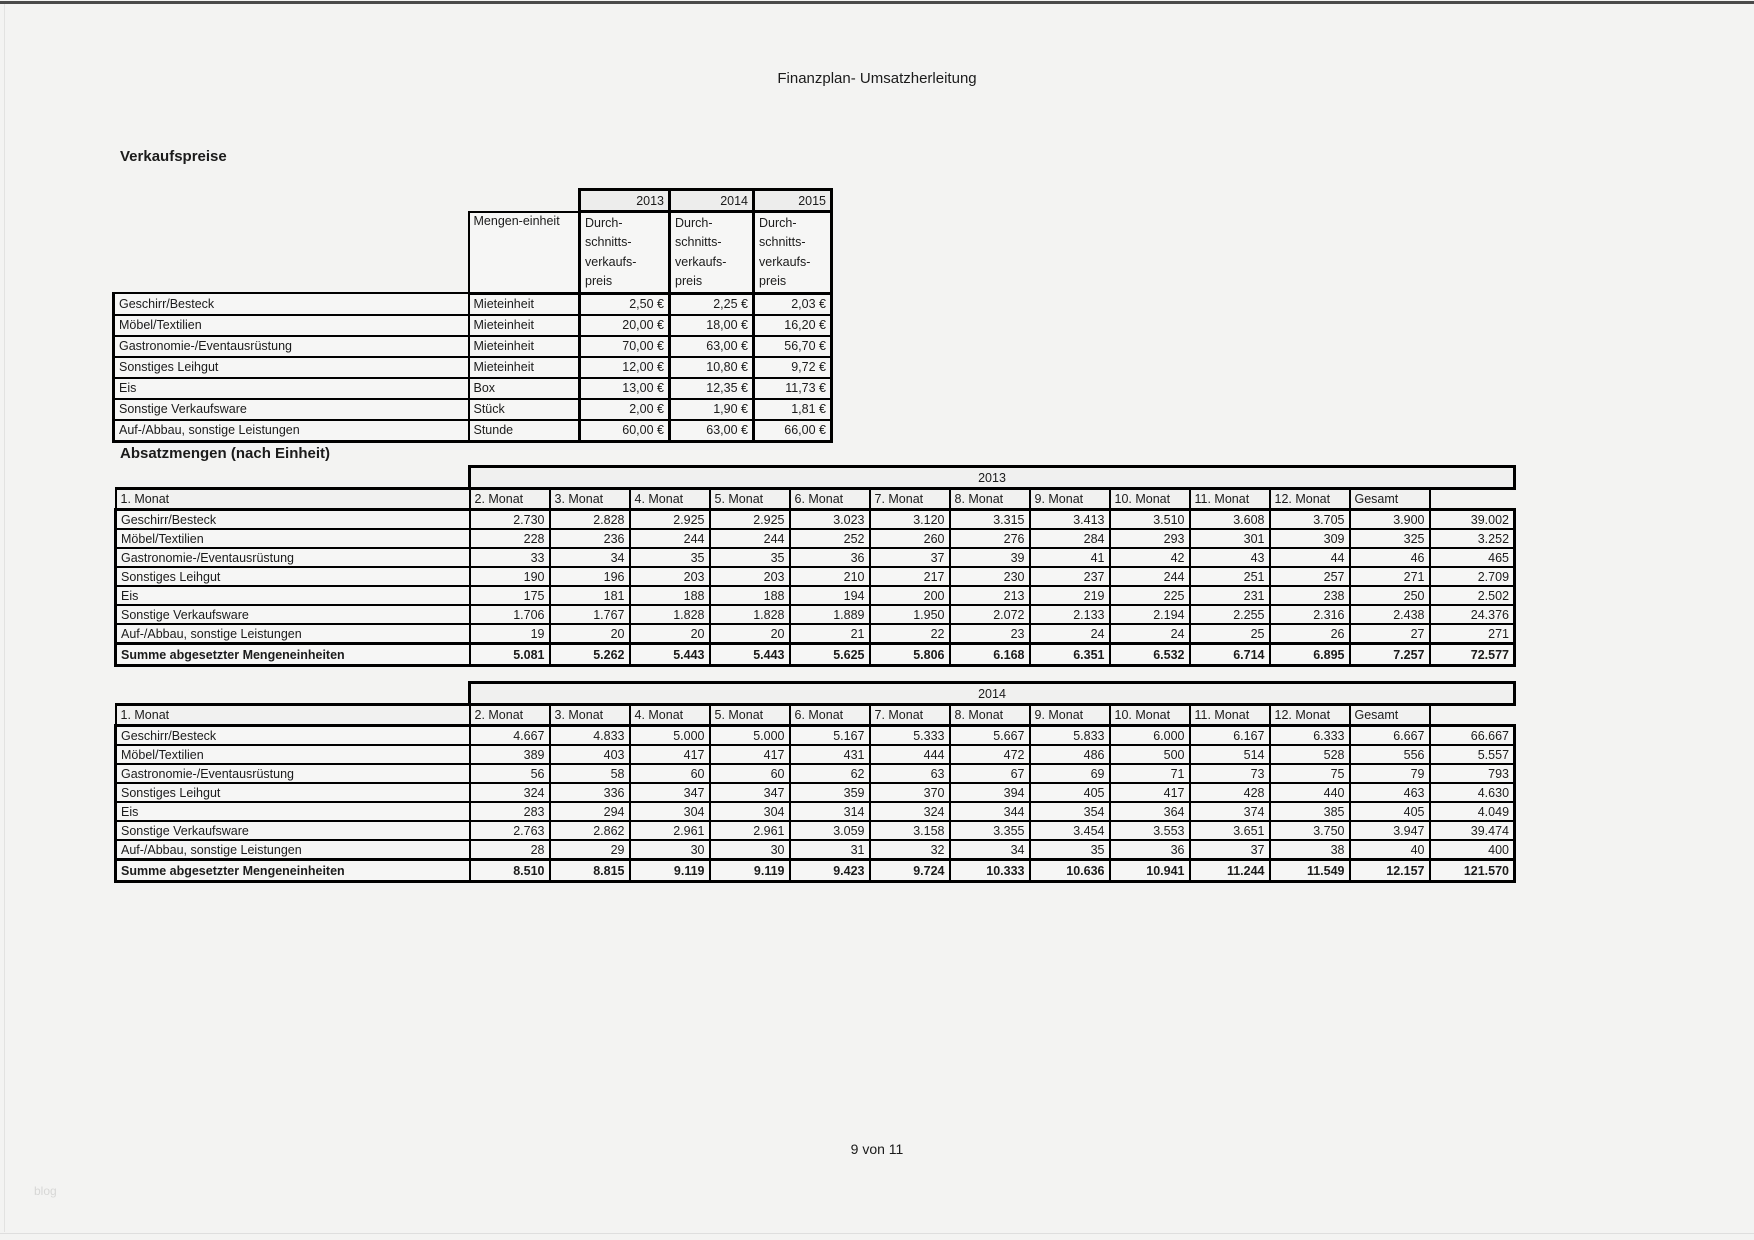  Describe the element at coordinates (624, 367) in the screenshot. I see `price-cell-2013: 12,00 €` at that location.